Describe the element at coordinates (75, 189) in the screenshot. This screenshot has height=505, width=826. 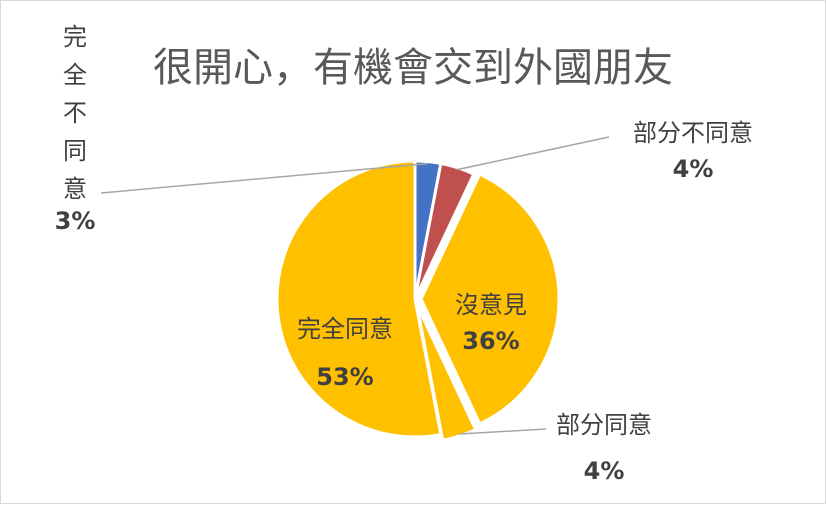
I see `data-label-category-0: 意` at that location.